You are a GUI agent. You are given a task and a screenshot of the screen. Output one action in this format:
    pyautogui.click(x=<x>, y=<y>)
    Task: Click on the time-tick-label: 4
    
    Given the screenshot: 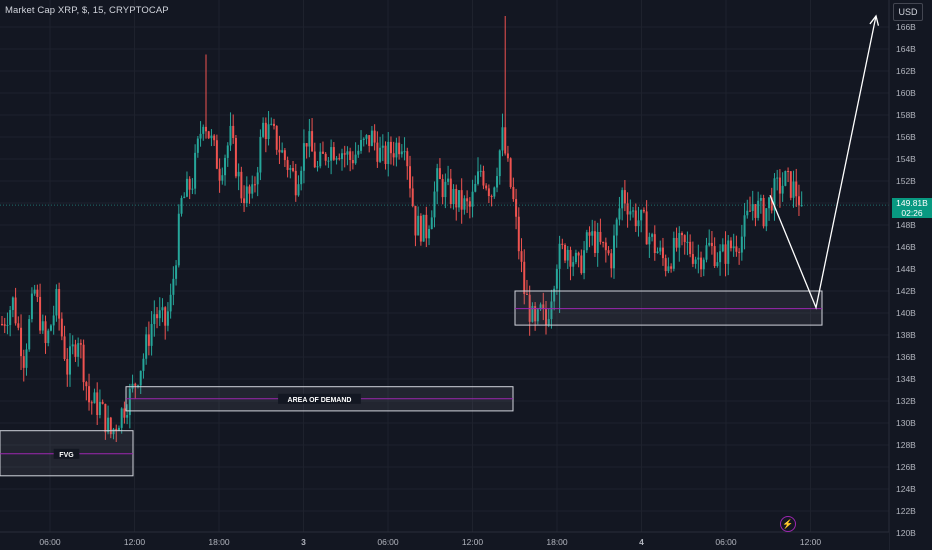 What is the action you would take?
    pyautogui.click(x=641, y=542)
    